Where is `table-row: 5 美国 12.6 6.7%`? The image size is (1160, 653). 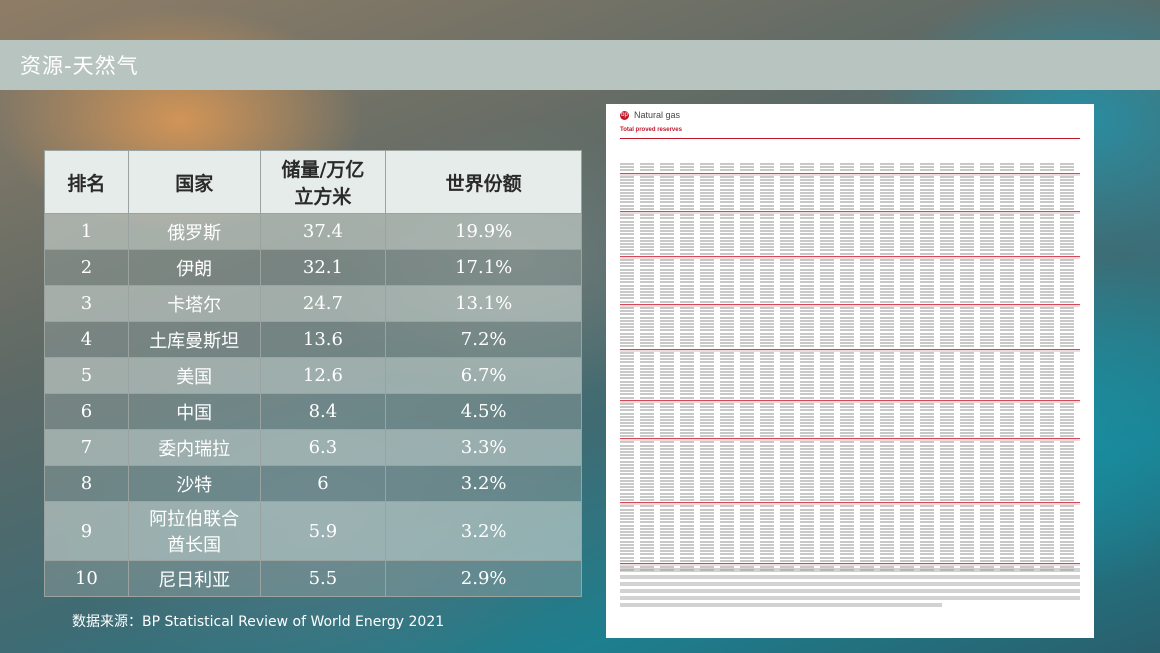
table-row: 5 美国 12.6 6.7% is located at coordinates (313, 375).